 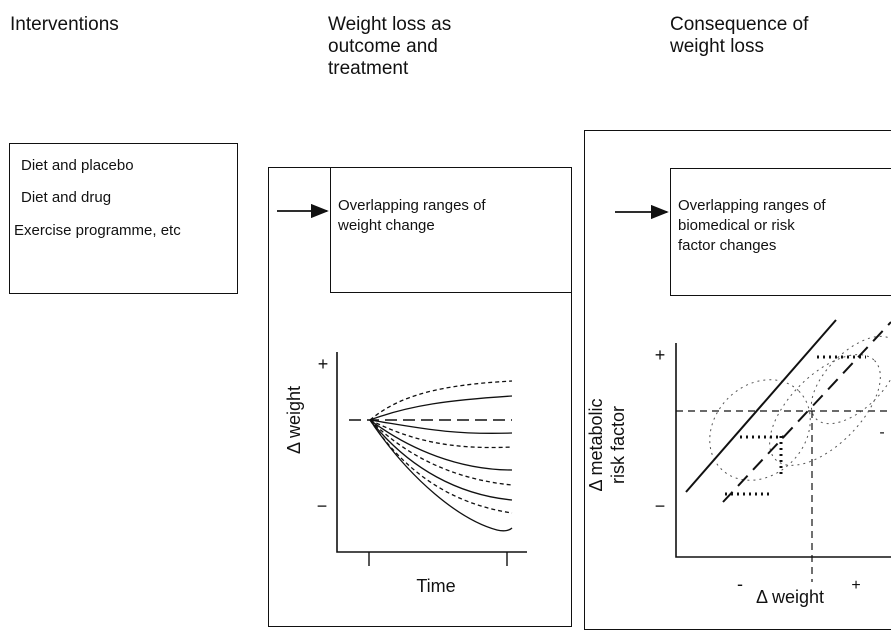 I want to click on header-weight-loss: Weight loss as outcome and treatment, so click(x=390, y=46).